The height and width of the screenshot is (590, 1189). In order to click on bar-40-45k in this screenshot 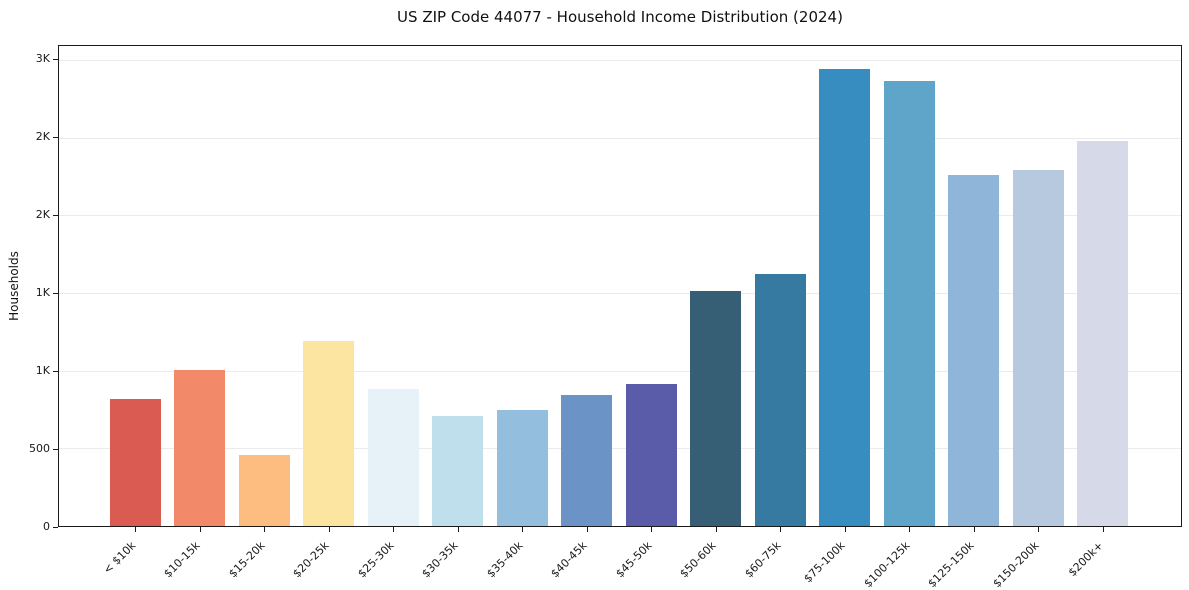, I will do `click(586, 460)`.